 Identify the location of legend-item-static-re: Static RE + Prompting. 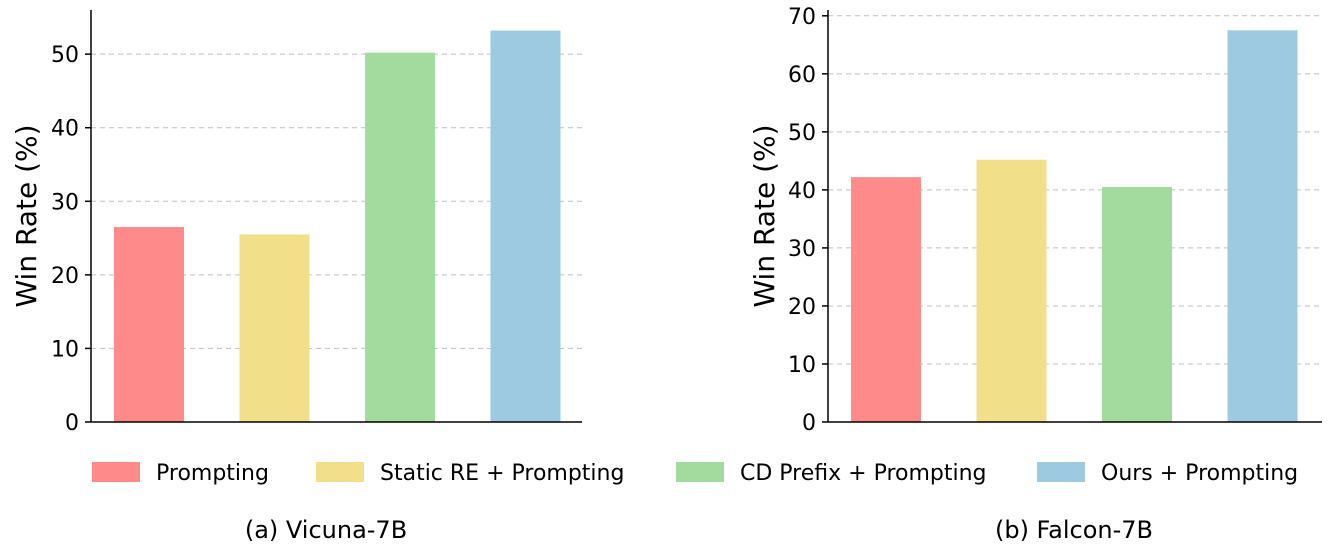
(470, 473).